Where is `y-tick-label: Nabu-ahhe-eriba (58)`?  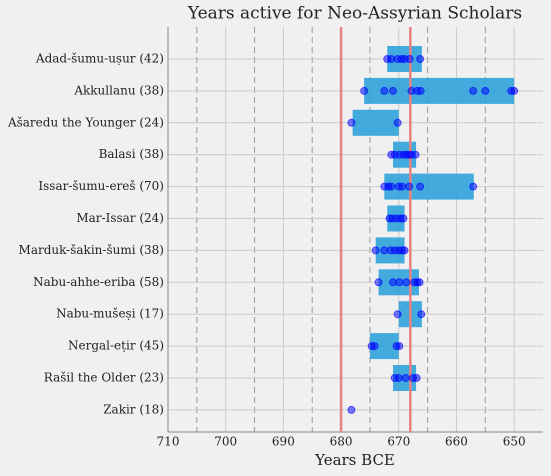 y-tick-label: Nabu-ahhe-eriba (58) is located at coordinates (98, 282).